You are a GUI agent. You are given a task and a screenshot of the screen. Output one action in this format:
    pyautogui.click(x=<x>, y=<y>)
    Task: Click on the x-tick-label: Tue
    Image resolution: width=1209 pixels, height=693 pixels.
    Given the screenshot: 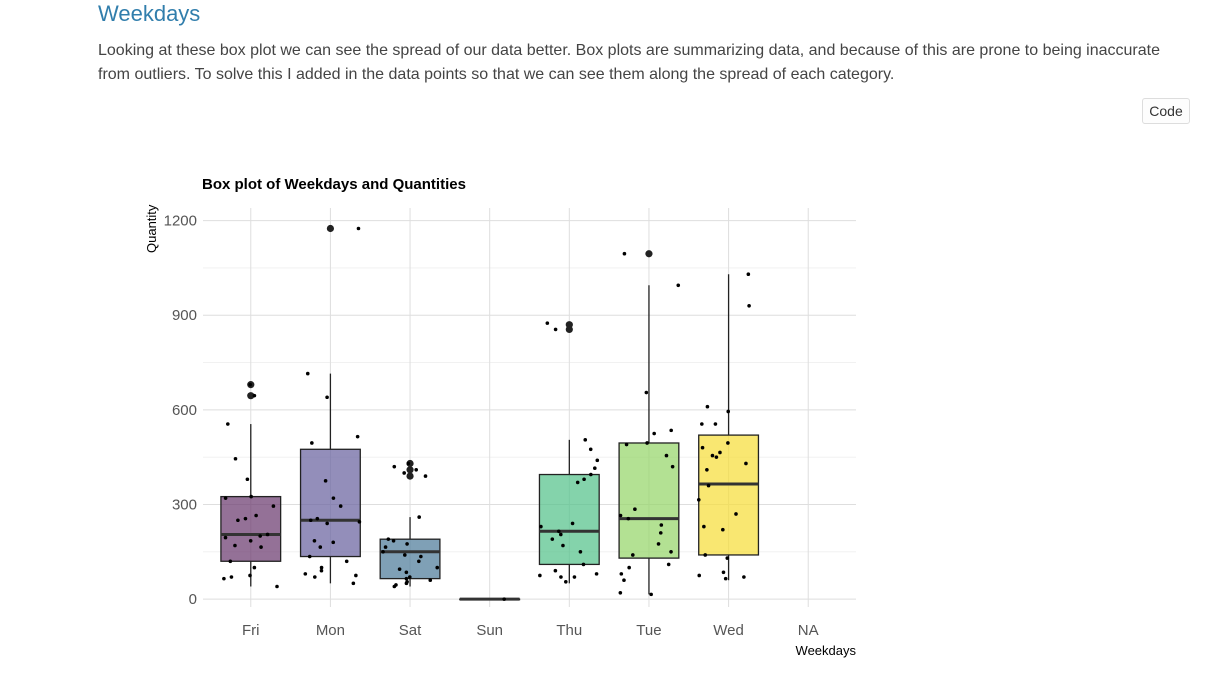 What is the action you would take?
    pyautogui.click(x=648, y=630)
    